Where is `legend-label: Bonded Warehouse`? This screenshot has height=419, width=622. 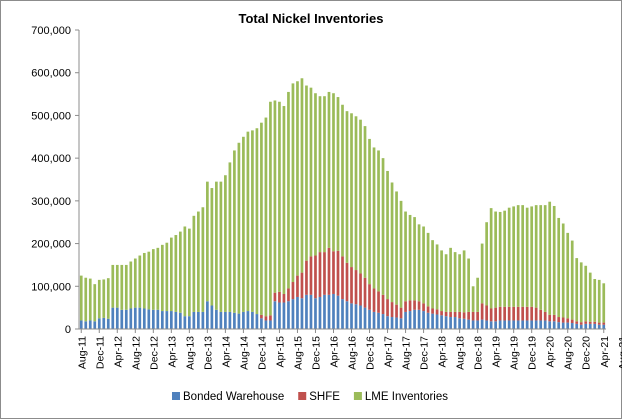
legend-label: Bonded Warehouse is located at coordinates (233, 397).